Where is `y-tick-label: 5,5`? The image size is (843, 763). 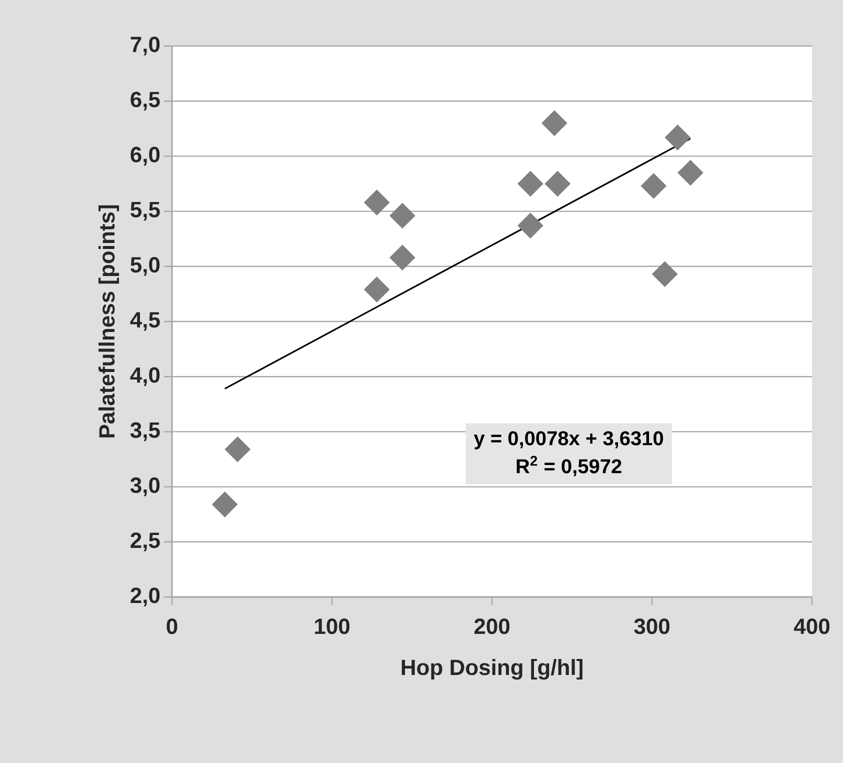 y-tick-label: 5,5 is located at coordinates (145, 211).